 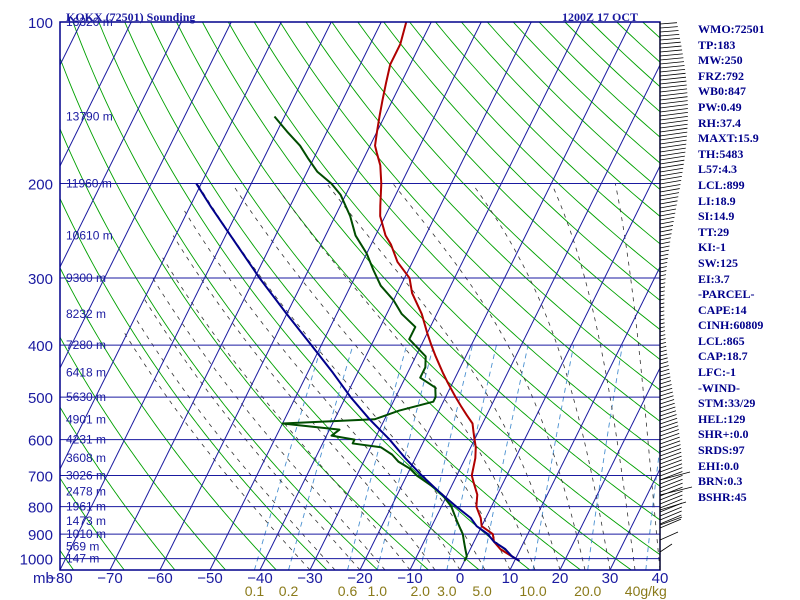 I want to click on mixing-ratio-label: 10.0, so click(x=532, y=591).